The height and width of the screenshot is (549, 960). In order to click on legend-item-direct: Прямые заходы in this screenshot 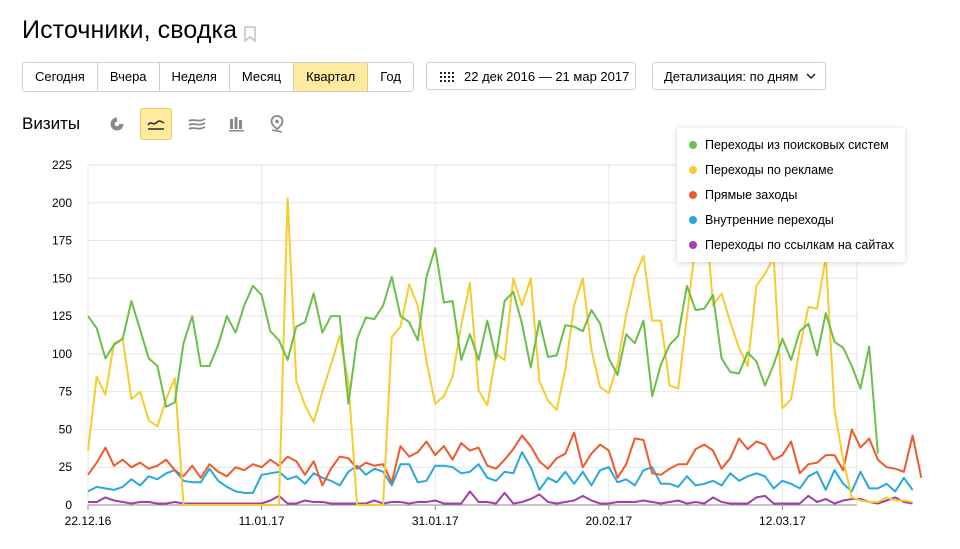, I will do `click(743, 195)`.